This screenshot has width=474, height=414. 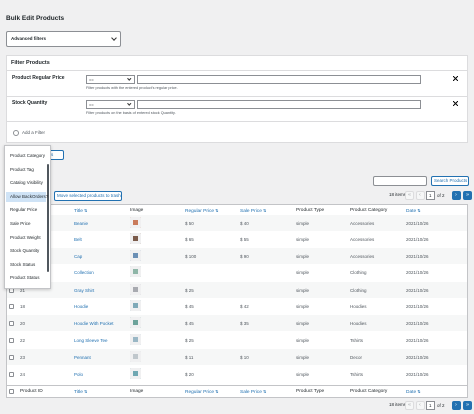 What do you see at coordinates (35, 18) in the screenshot?
I see `page-title: Bulk Edit Products` at bounding box center [35, 18].